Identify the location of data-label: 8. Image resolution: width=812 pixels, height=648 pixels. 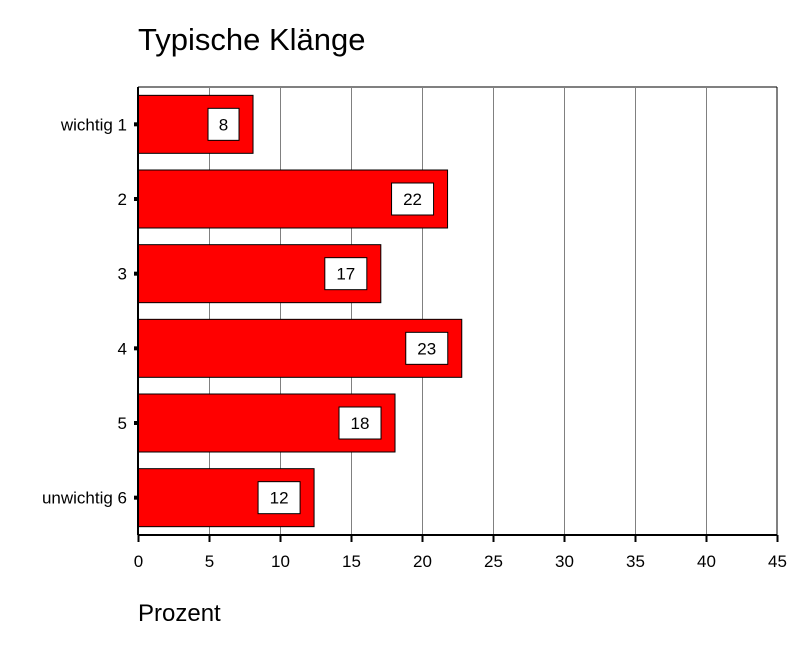
(223, 124).